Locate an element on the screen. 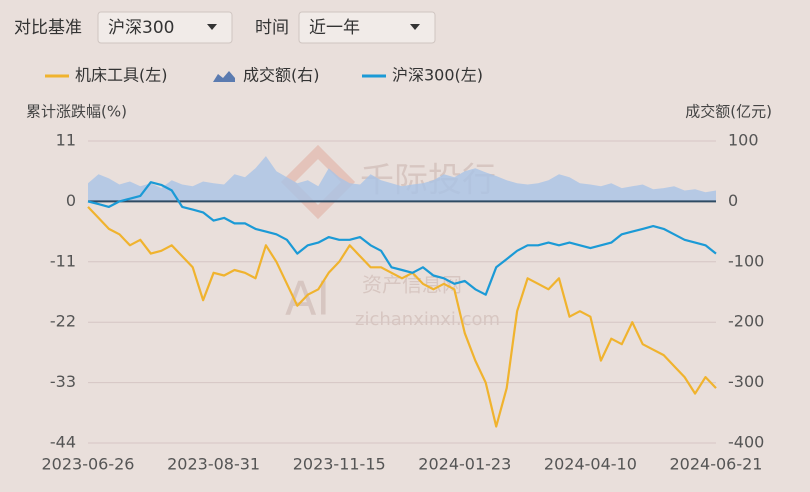  legend-item: 机床工具(左) is located at coordinates (106, 75).